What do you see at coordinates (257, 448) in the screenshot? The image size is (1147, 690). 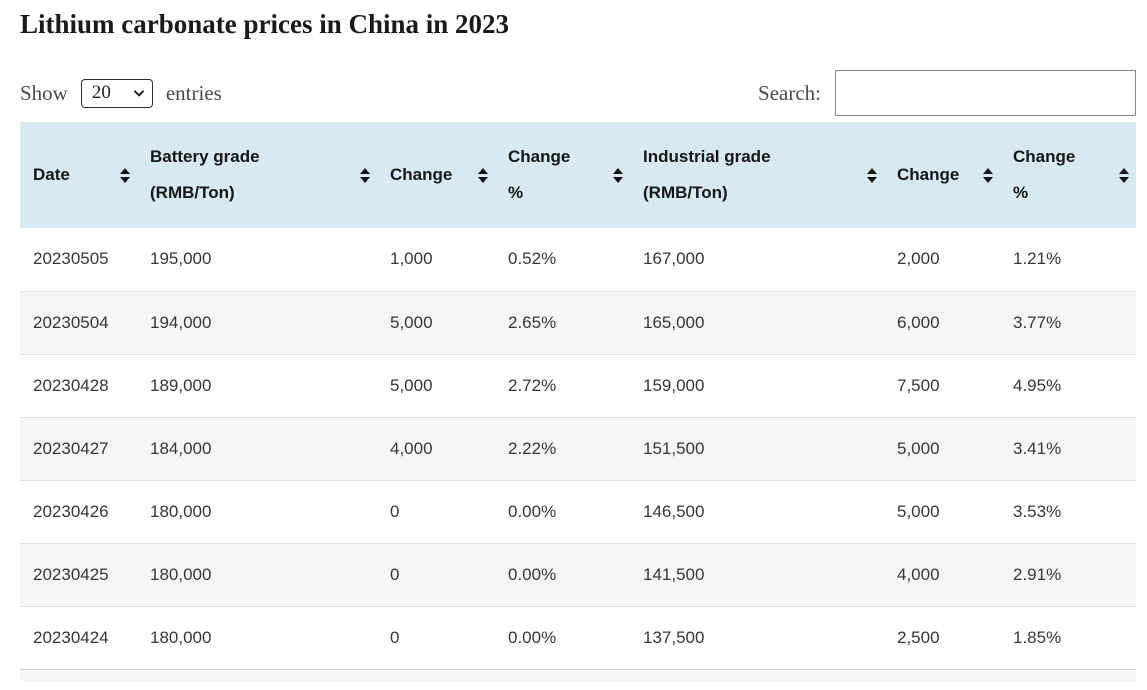 I see `table-cell: 184,000` at bounding box center [257, 448].